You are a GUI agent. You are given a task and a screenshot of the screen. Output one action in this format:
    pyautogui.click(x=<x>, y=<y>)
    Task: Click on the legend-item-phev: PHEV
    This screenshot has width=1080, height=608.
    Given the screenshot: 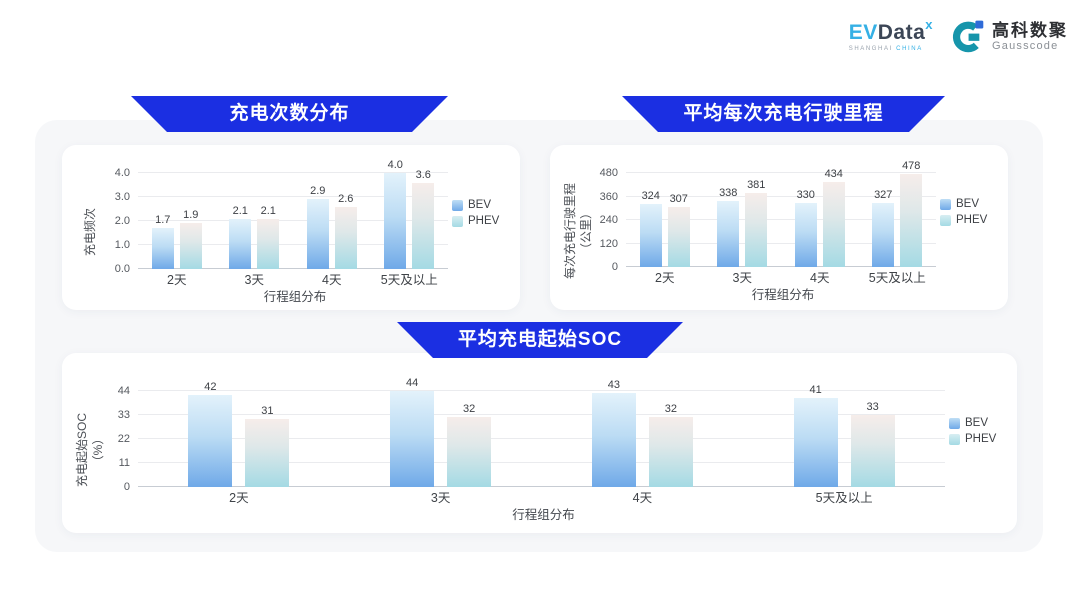 What is the action you would take?
    pyautogui.click(x=979, y=439)
    